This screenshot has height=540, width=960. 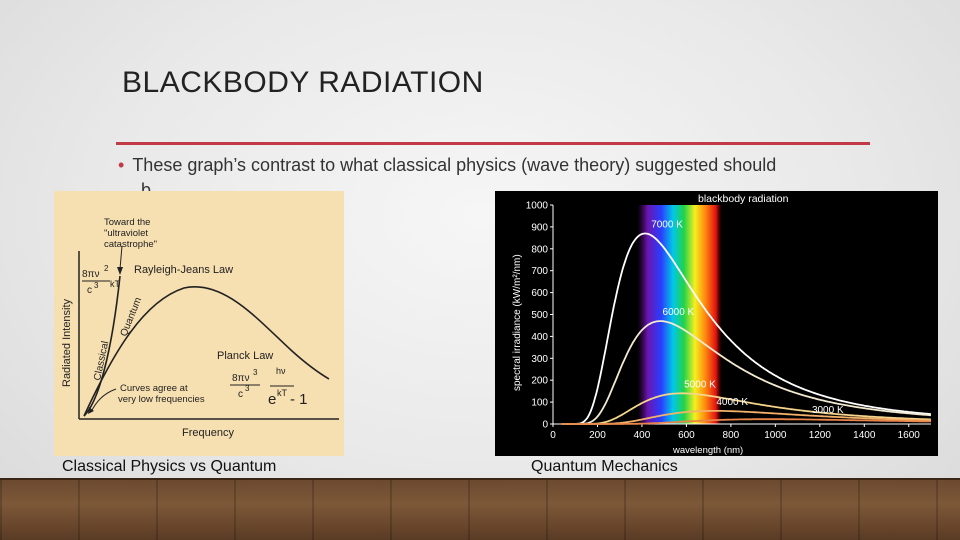 I want to click on right-caption: Quantum Mechanics, so click(x=604, y=466).